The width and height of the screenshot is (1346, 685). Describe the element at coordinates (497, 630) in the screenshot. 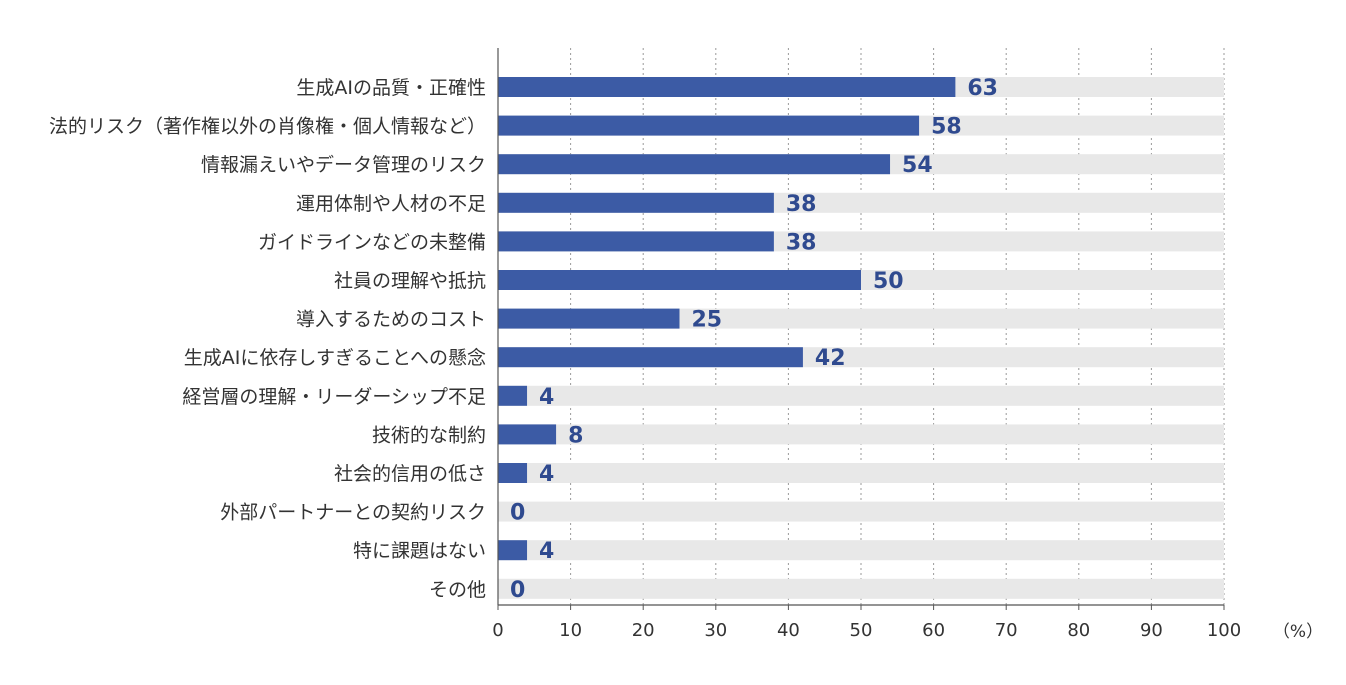

I see `x-tick-label-0: 0` at that location.